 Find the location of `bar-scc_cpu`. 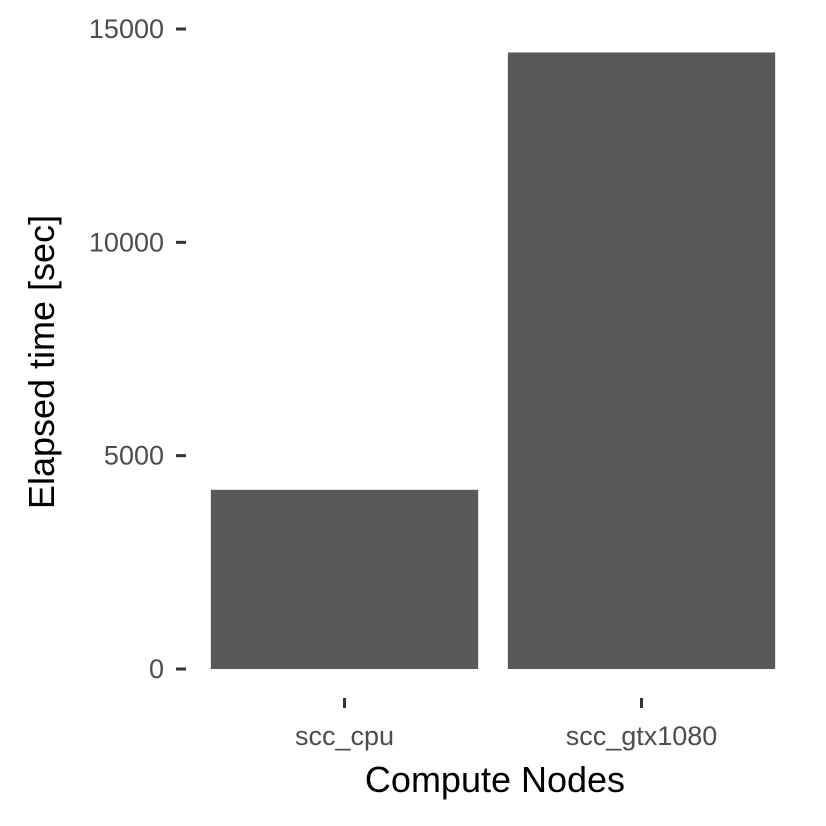

bar-scc_cpu is located at coordinates (344, 579).